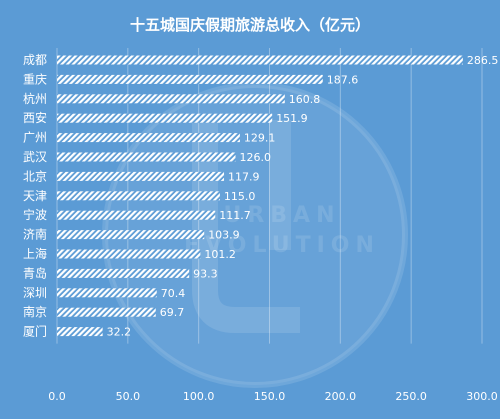 This screenshot has width=500, height=419. I want to click on value-label: 93.3, so click(205, 273).